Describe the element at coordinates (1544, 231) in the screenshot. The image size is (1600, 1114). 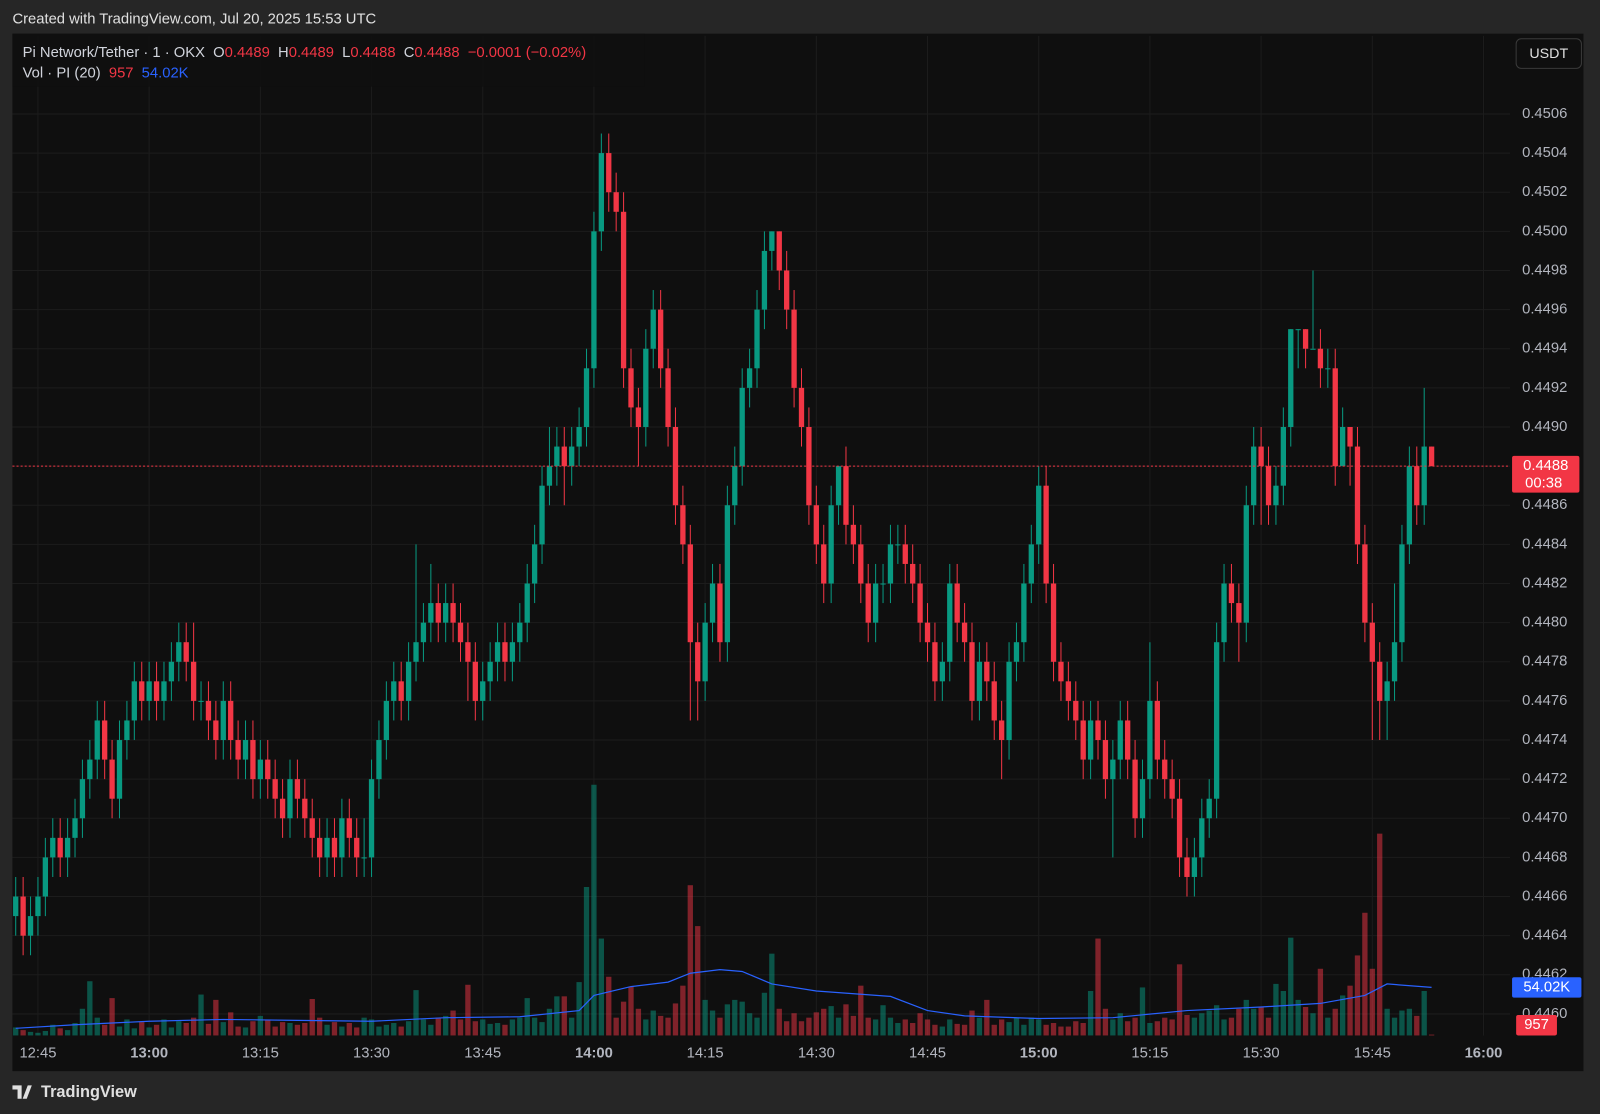
I see `y-tick-label: 0.4500` at that location.